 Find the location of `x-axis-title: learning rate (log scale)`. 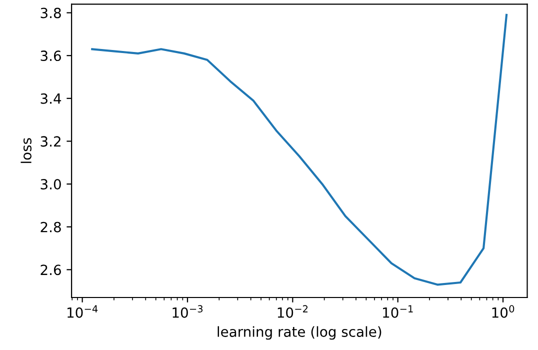

x-axis-title: learning rate (log scale) is located at coordinates (300, 333).